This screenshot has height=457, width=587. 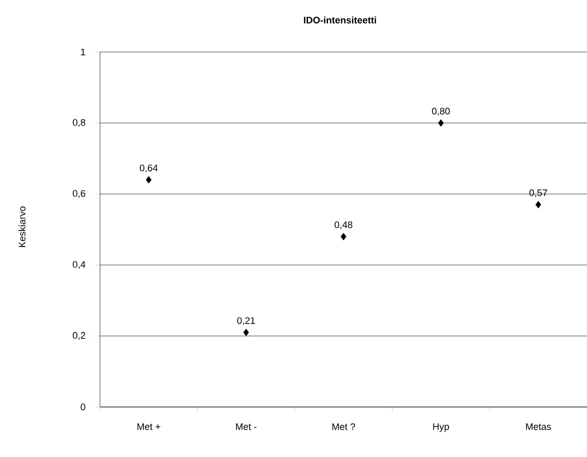 I want to click on y-tick-label: 0, so click(x=83, y=407).